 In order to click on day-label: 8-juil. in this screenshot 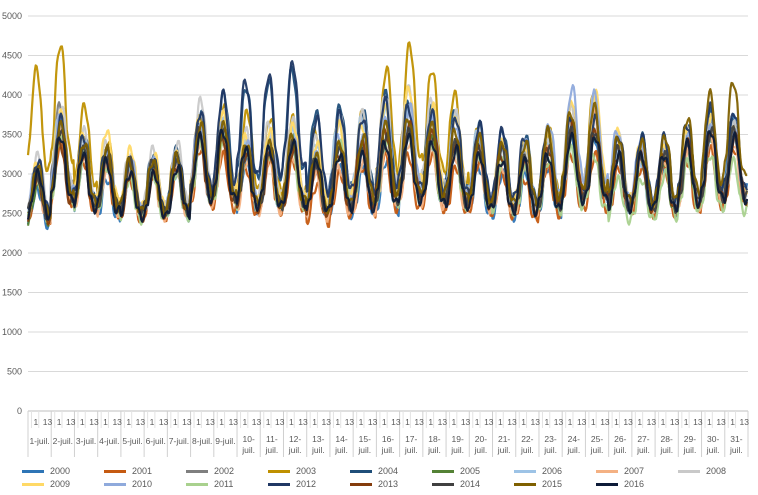, I will do `click(202, 441)`.